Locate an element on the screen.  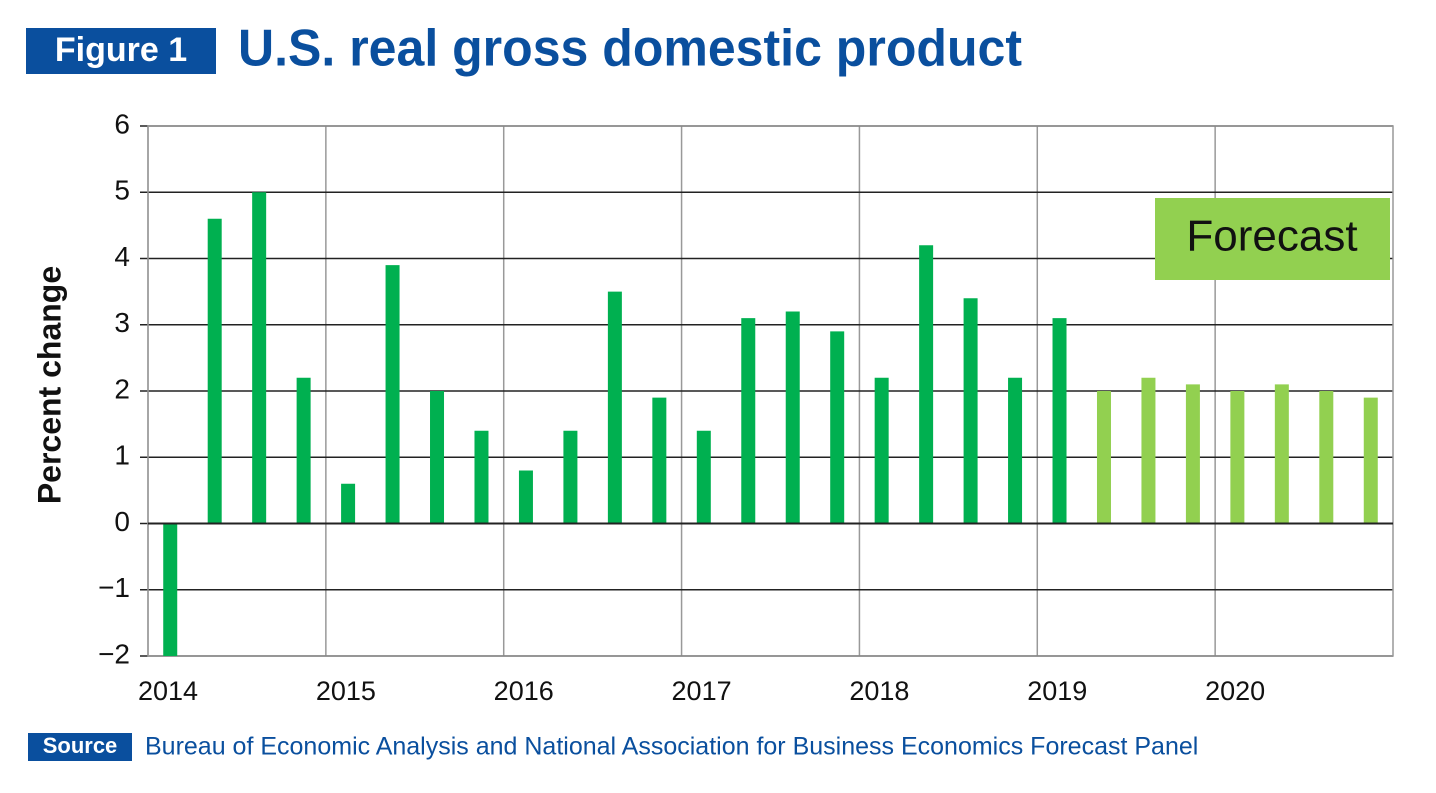
y-tick-label: 0 is located at coordinates (122, 521).